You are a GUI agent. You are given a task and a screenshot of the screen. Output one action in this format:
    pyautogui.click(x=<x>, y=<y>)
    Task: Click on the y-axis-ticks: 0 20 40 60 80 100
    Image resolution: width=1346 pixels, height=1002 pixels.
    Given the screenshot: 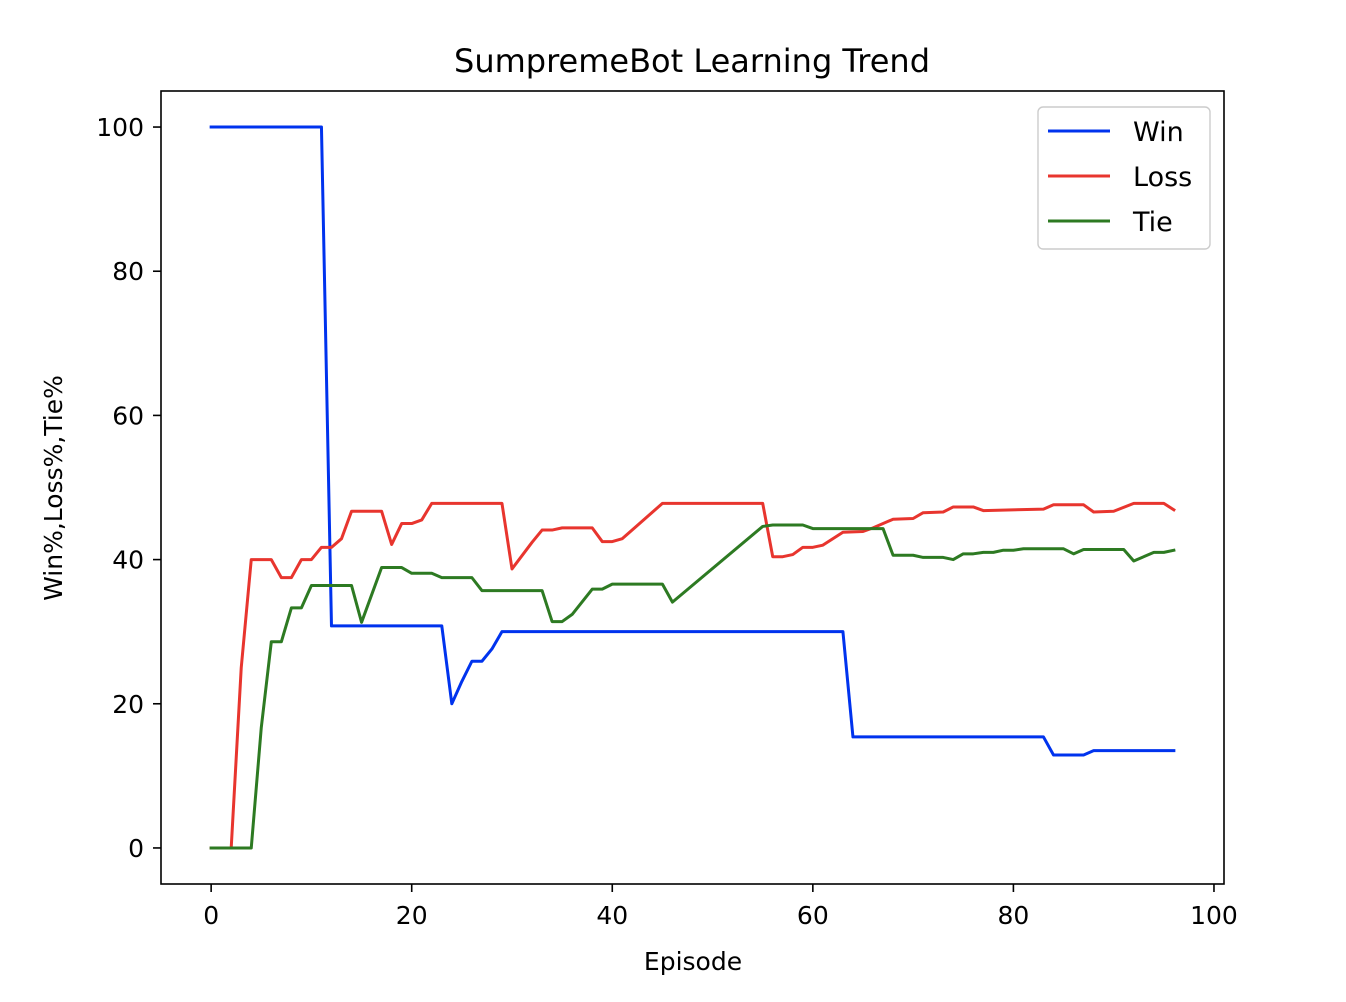 What is the action you would take?
    pyautogui.click(x=128, y=488)
    